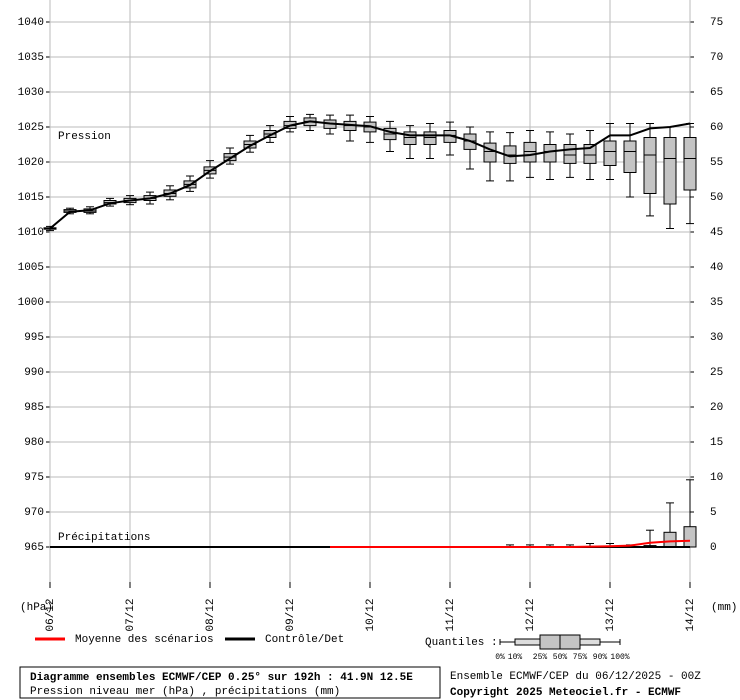 The height and width of the screenshot is (700, 740). What do you see at coordinates (500, 657) in the screenshot?
I see `quantile-label: 0%` at bounding box center [500, 657].